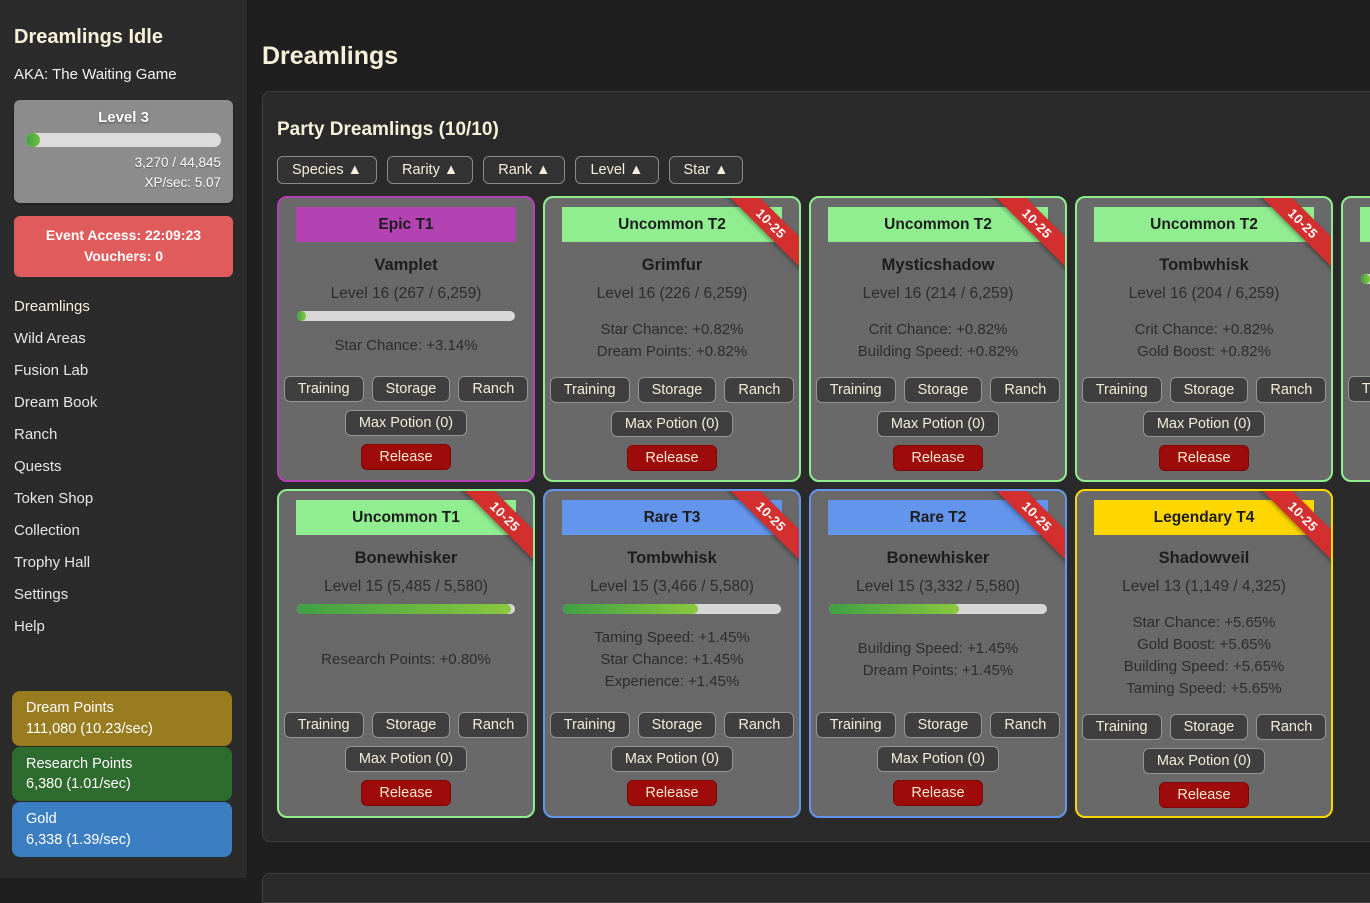 This screenshot has height=903, width=1370. Describe the element at coordinates (617, 170) in the screenshot. I see `sort-button-level: Level ▲` at that location.